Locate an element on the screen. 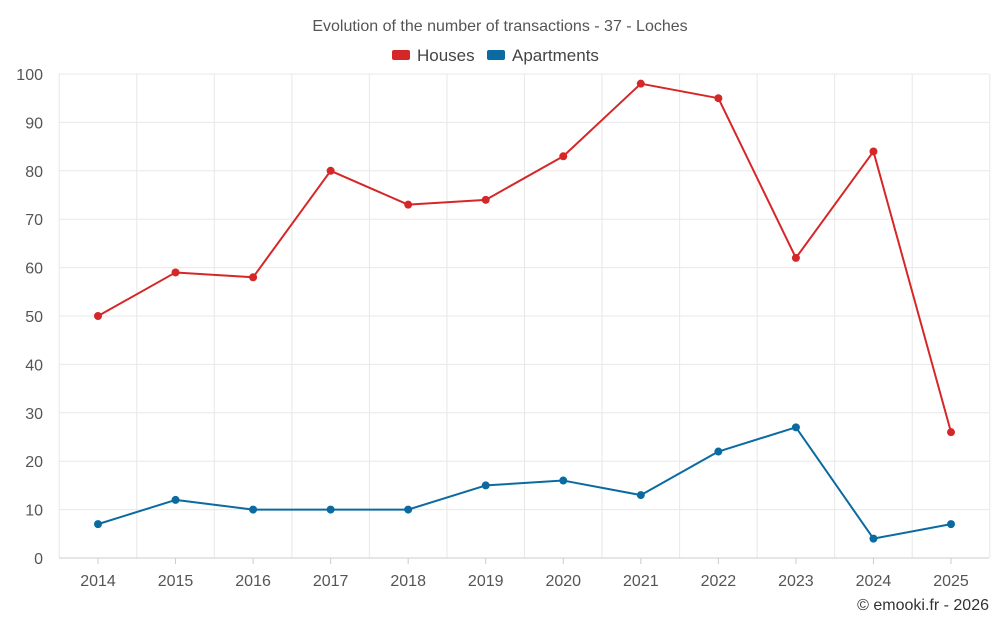 The image size is (1000, 625). y-tick-label: 50 is located at coordinates (34, 317).